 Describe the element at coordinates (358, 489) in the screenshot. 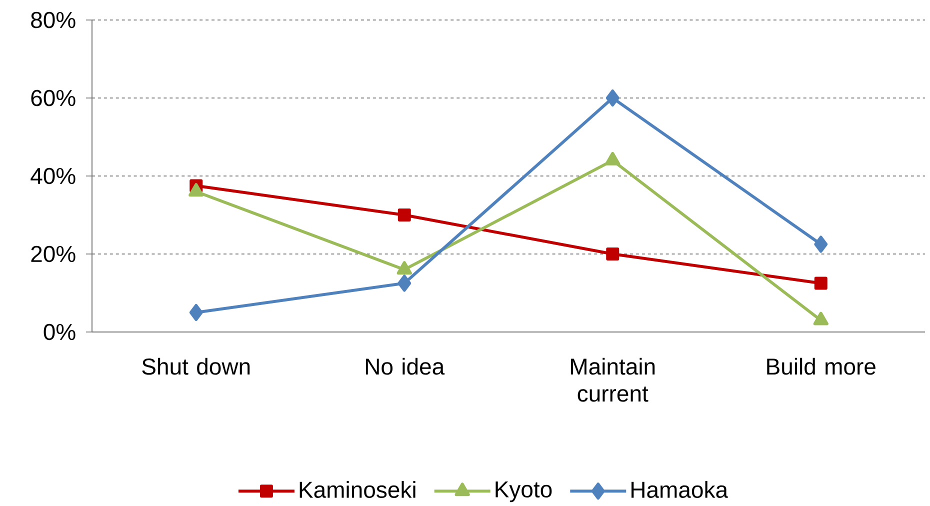

I see `legend-label: Kaminoseki` at that location.